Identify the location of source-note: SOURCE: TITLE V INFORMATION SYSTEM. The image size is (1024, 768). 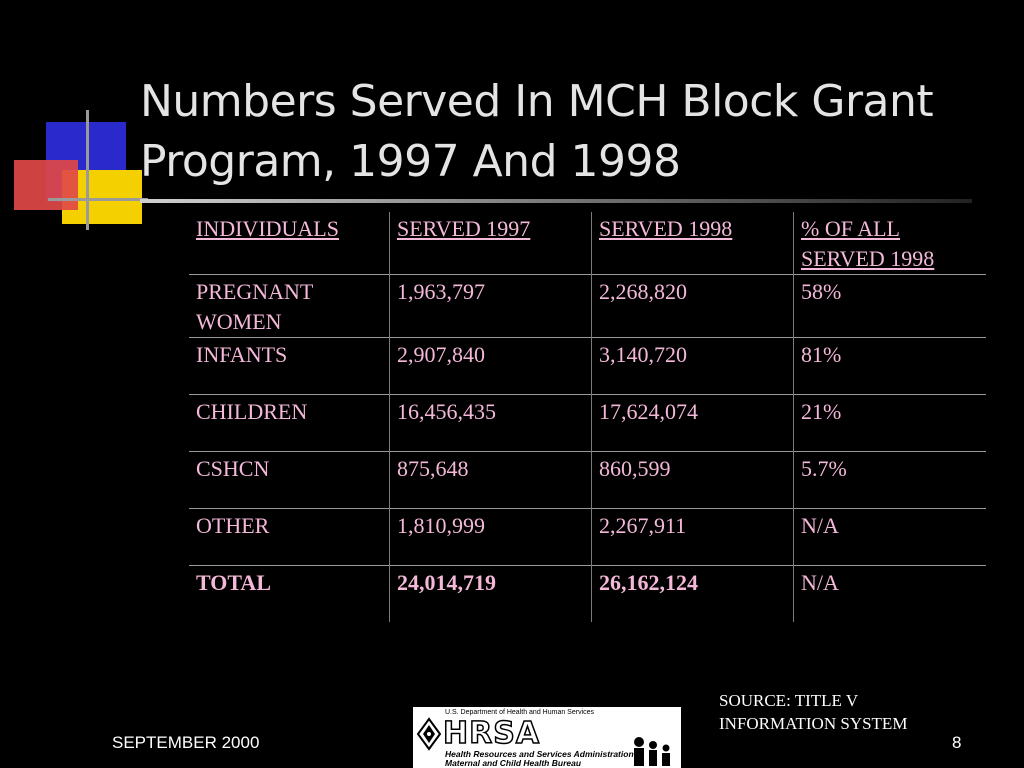
(813, 712).